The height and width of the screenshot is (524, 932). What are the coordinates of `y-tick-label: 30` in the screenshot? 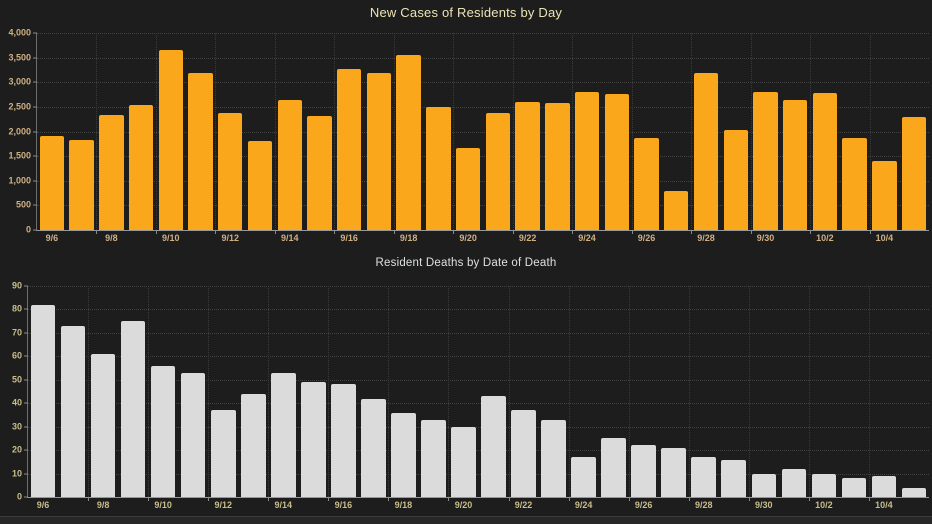 It's located at (16, 426).